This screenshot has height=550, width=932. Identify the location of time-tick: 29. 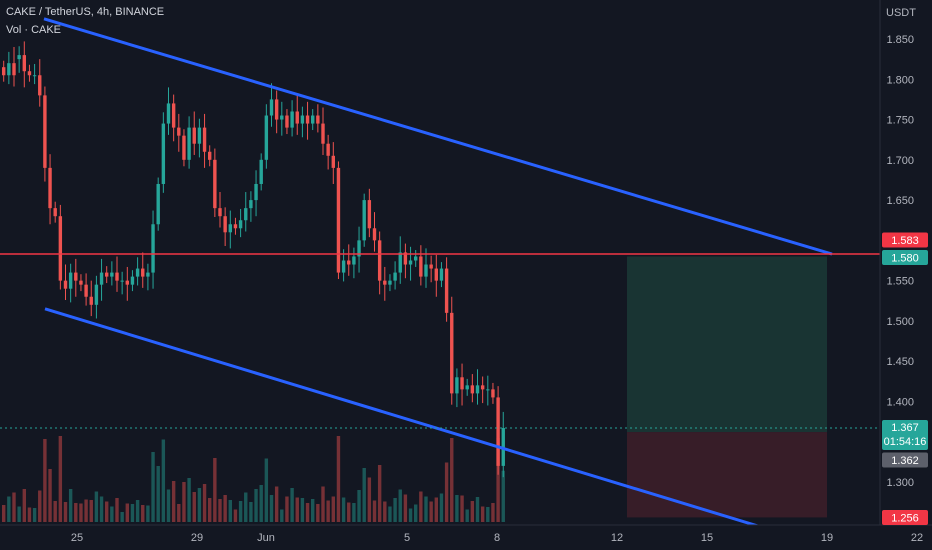
(197, 538).